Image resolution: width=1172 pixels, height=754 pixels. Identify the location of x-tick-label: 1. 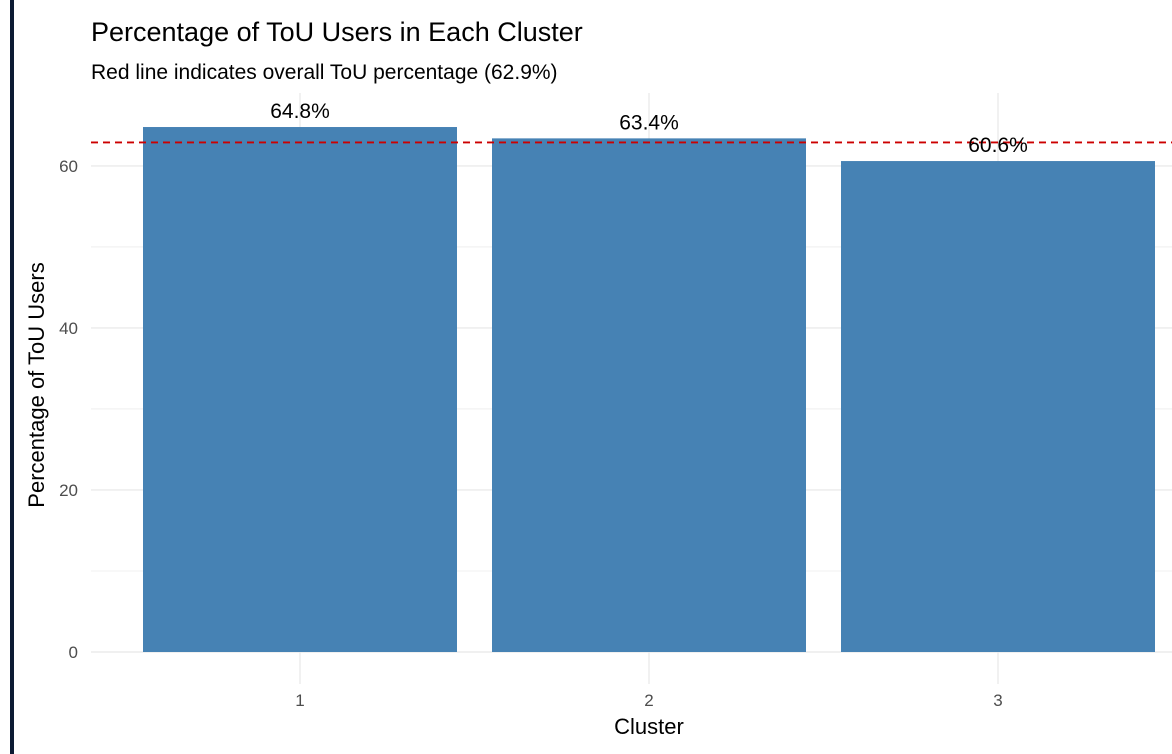
(299, 700).